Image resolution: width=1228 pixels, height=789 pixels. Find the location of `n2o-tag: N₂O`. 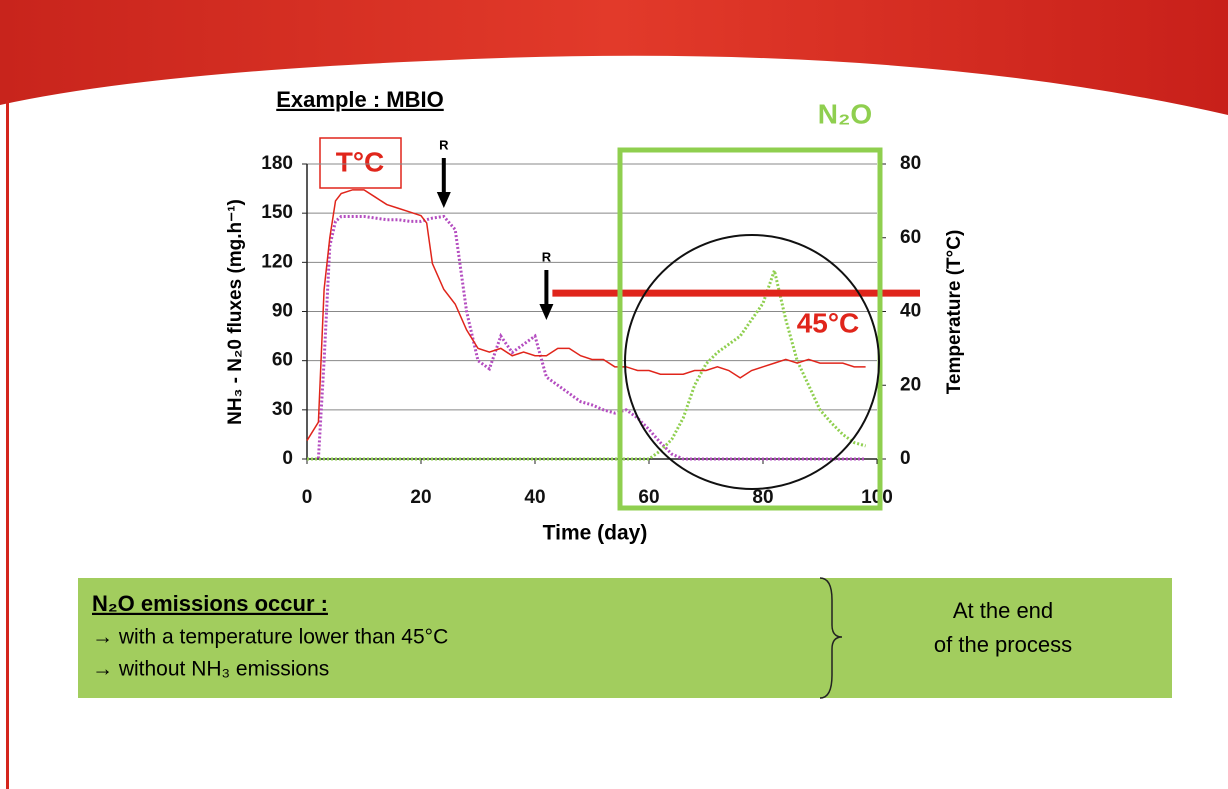

n2o-tag: N₂O is located at coordinates (845, 113).